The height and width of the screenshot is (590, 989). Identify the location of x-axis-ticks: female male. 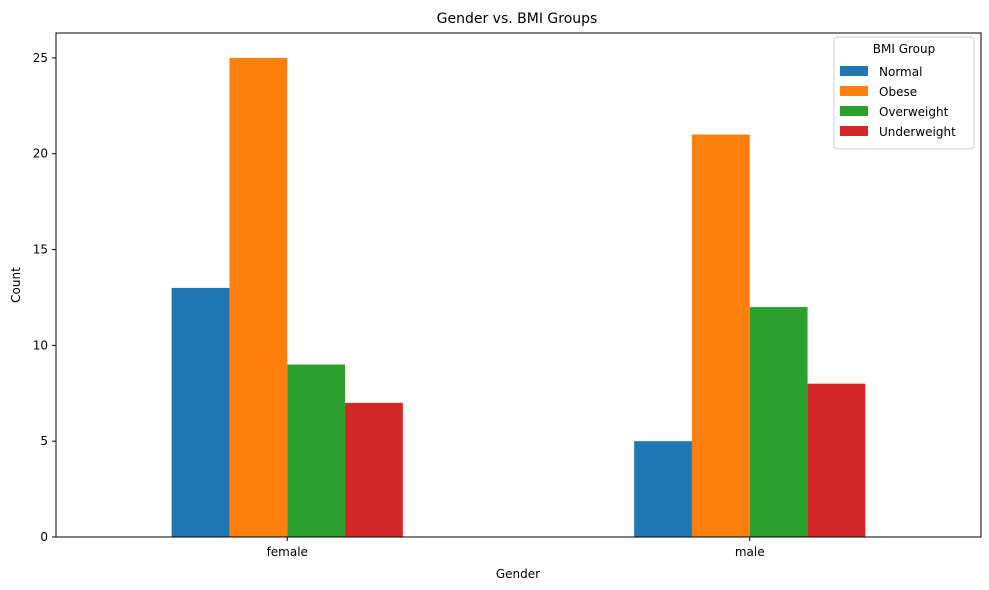
(516, 548).